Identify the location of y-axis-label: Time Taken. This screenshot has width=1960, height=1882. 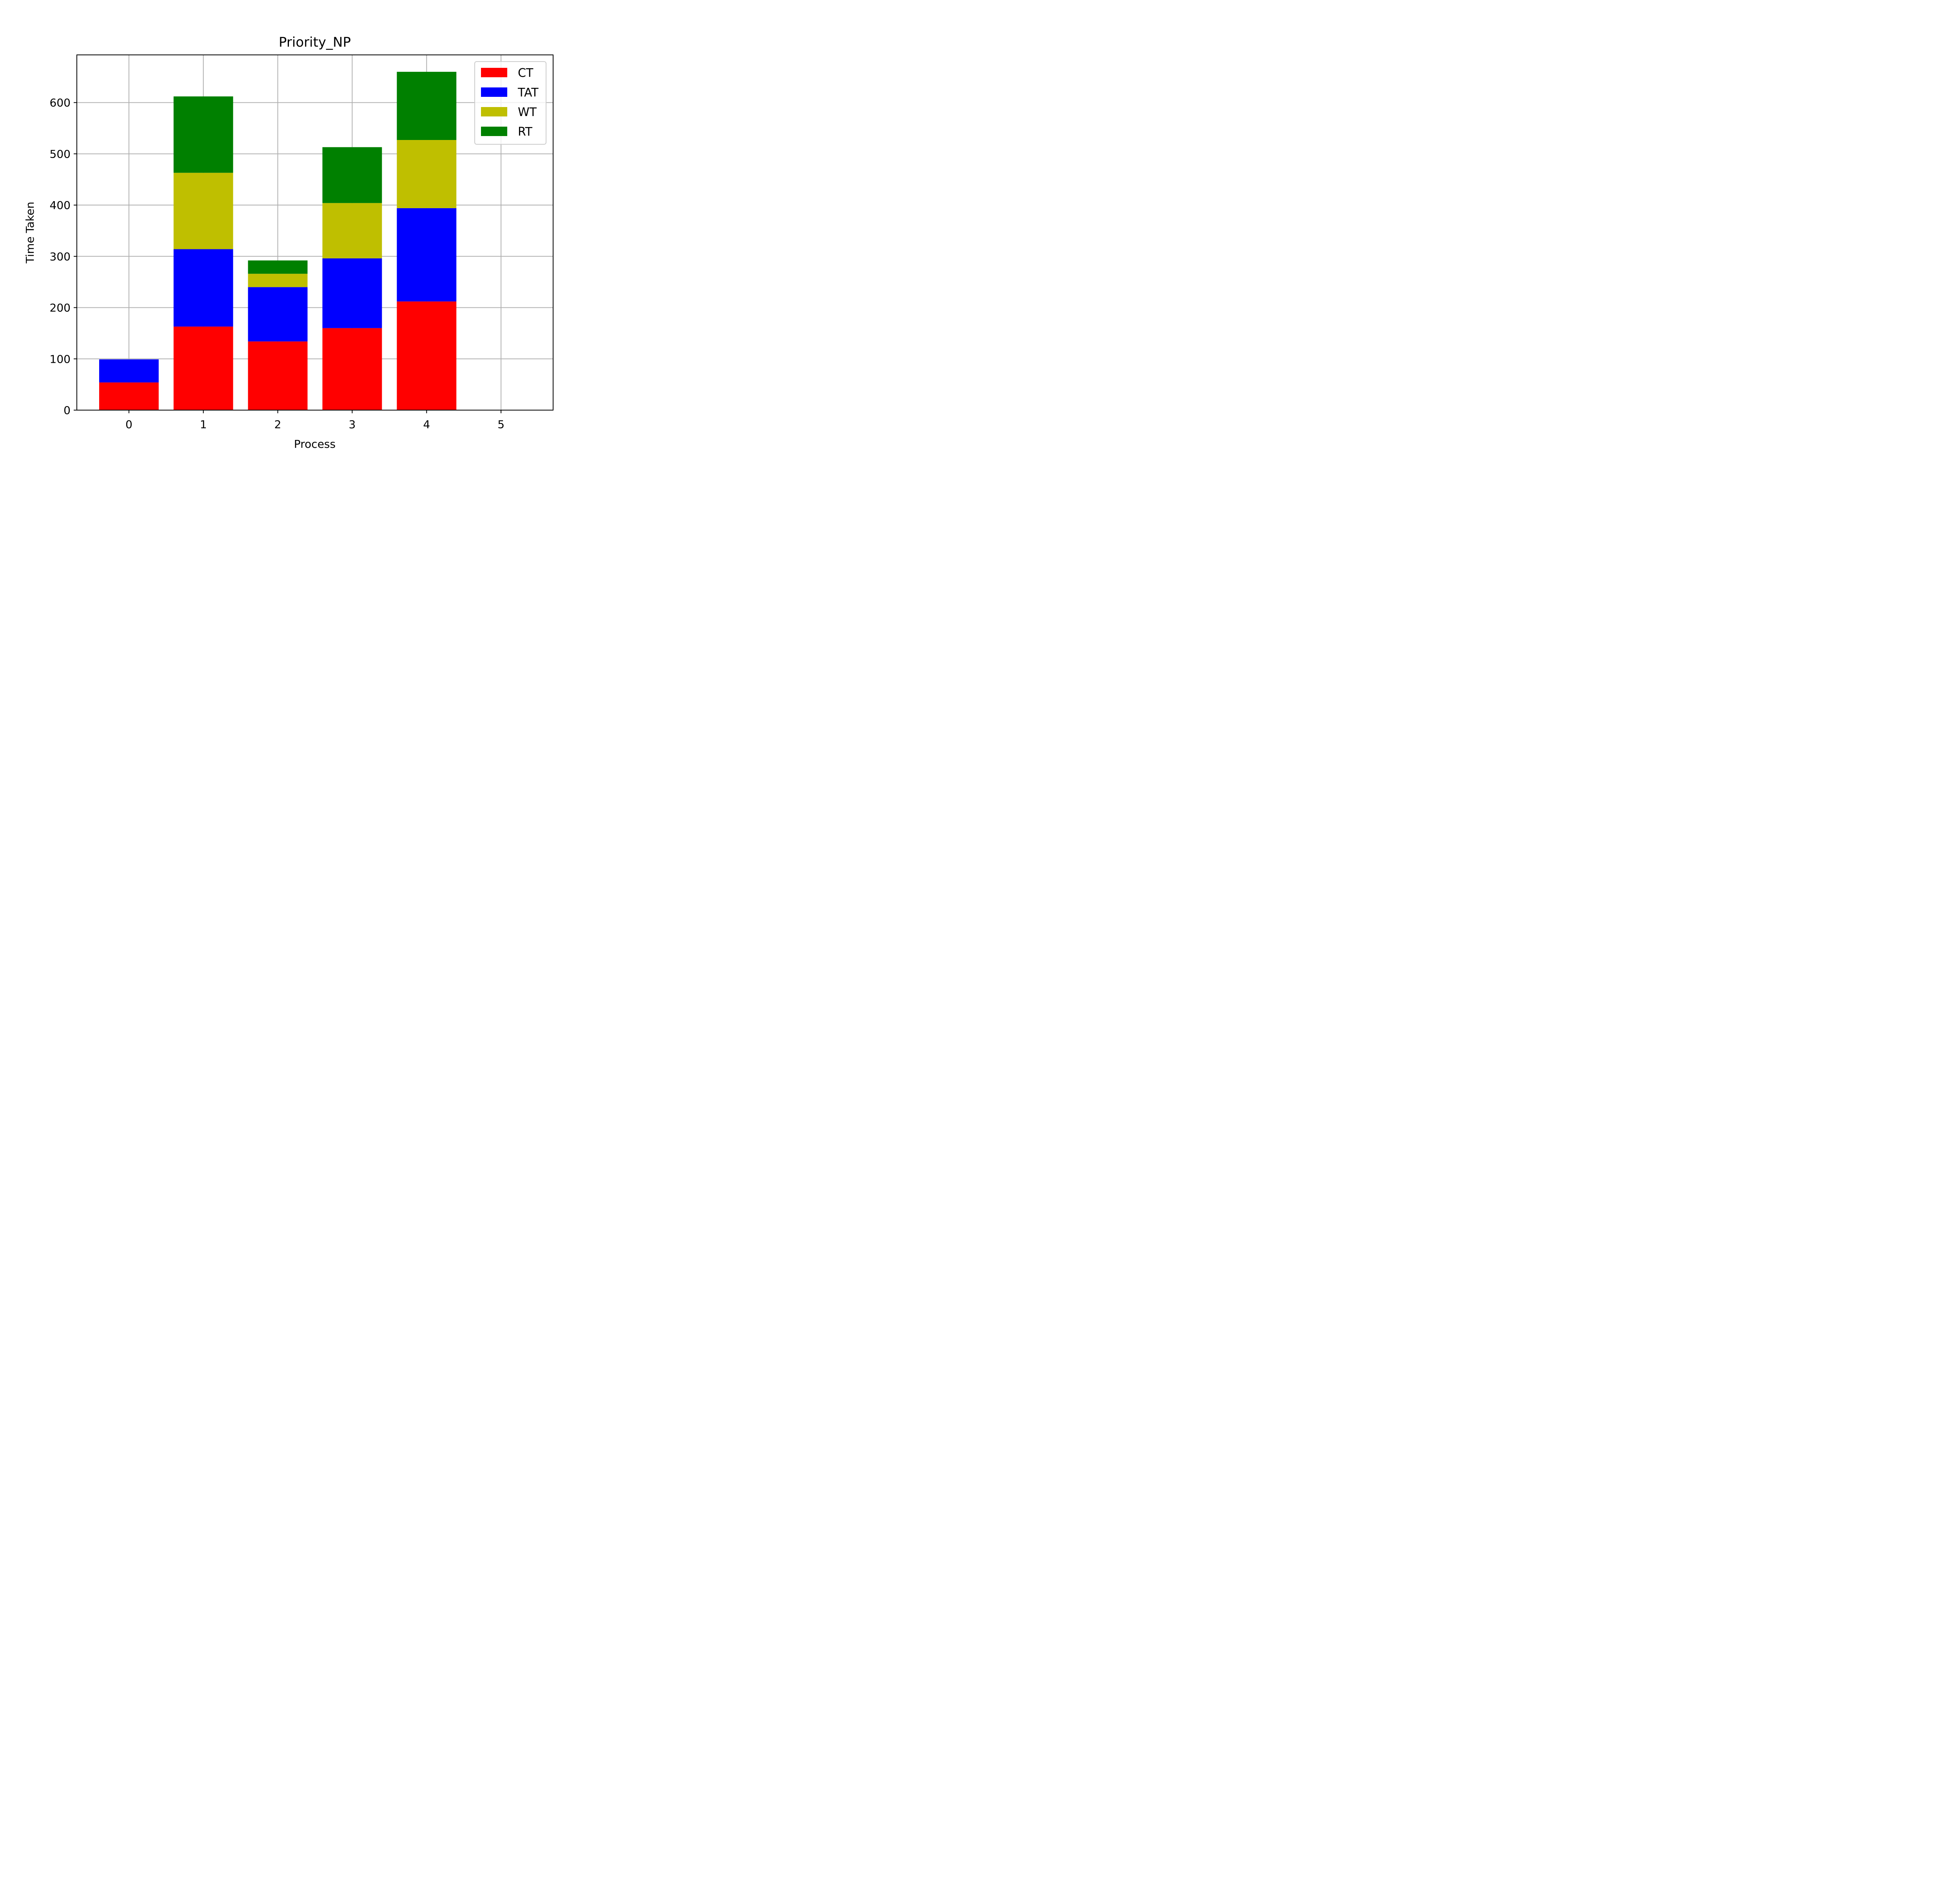
(30, 232).